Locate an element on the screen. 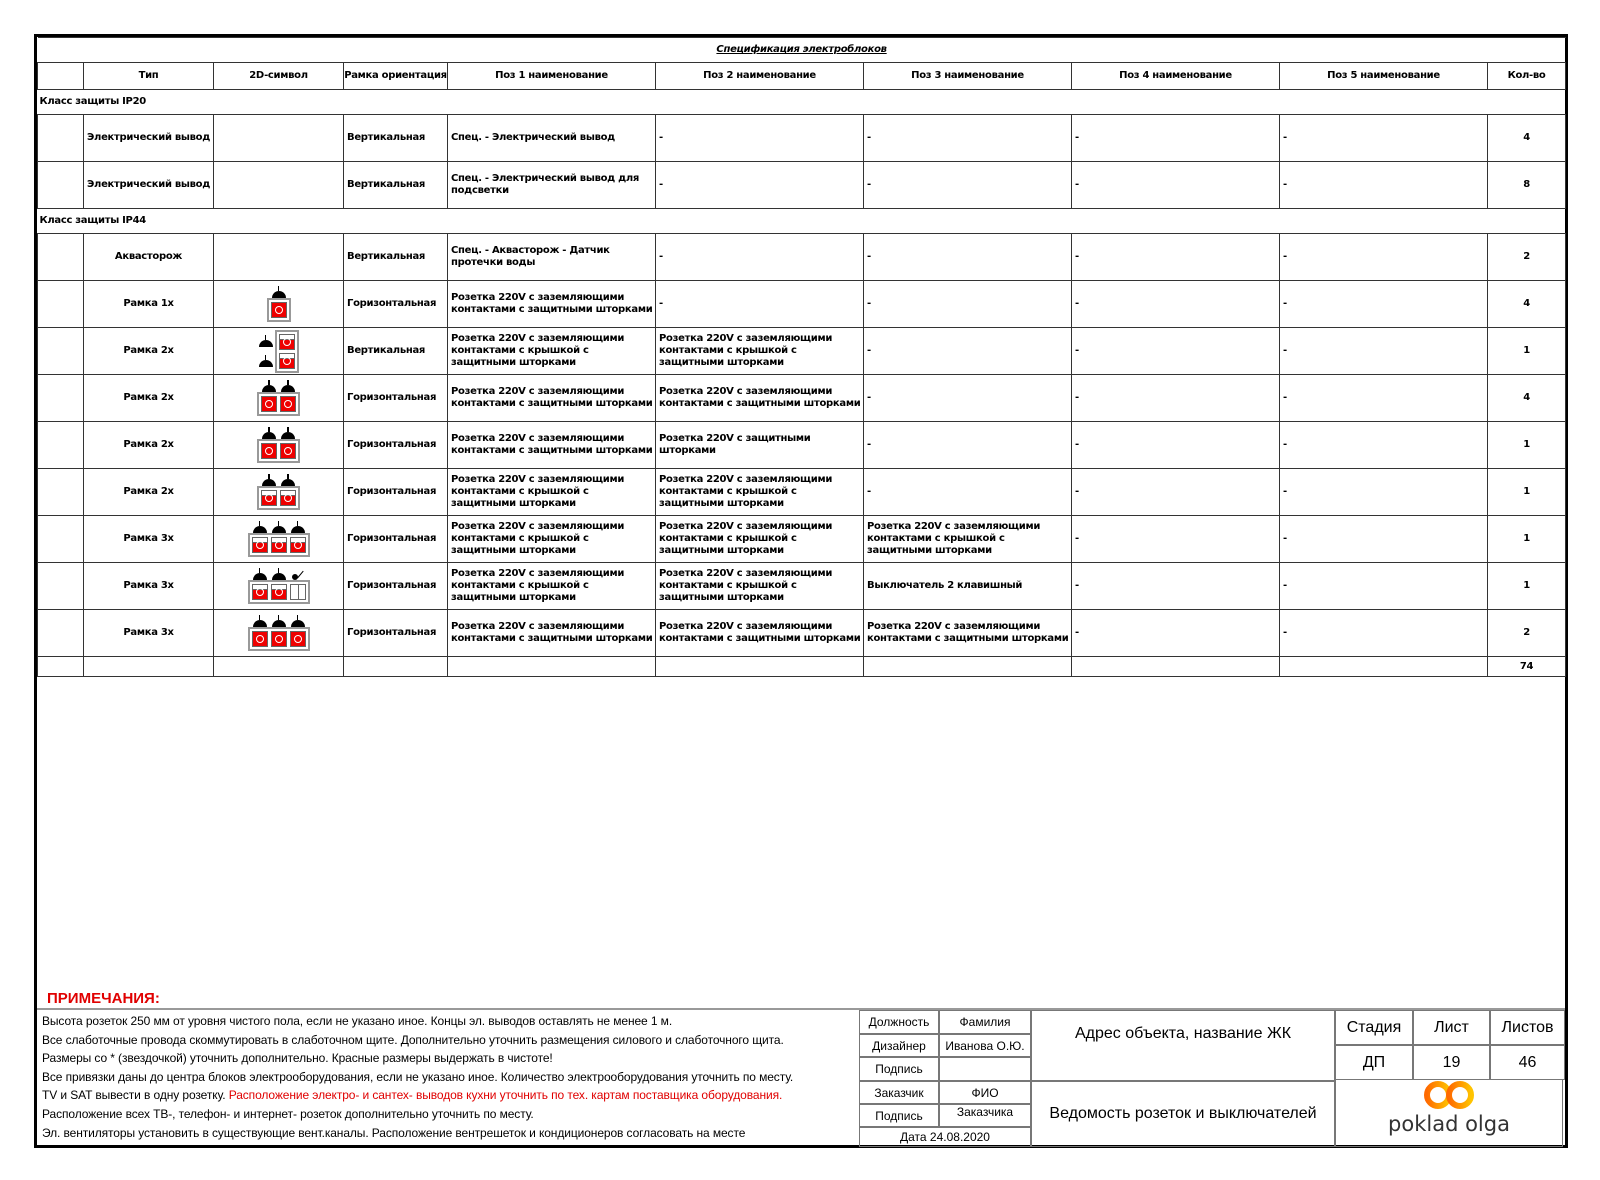  notes-title: ПРИМЕЧАНИЯ: is located at coordinates (103, 998).